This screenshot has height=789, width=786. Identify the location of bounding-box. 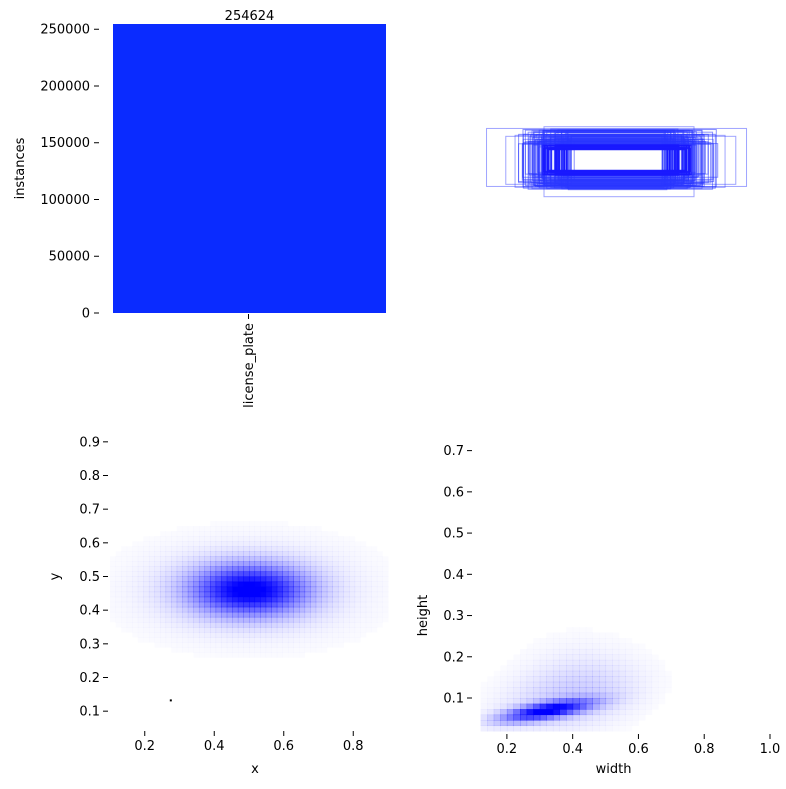
(617, 162).